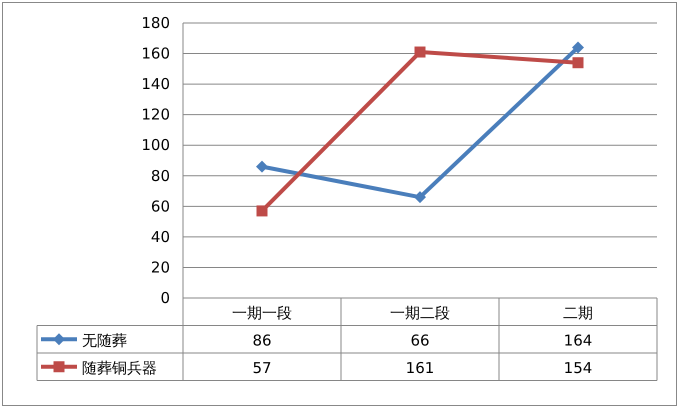 This screenshot has height=408, width=679. I want to click on y-tick-label: 0, so click(165, 298).